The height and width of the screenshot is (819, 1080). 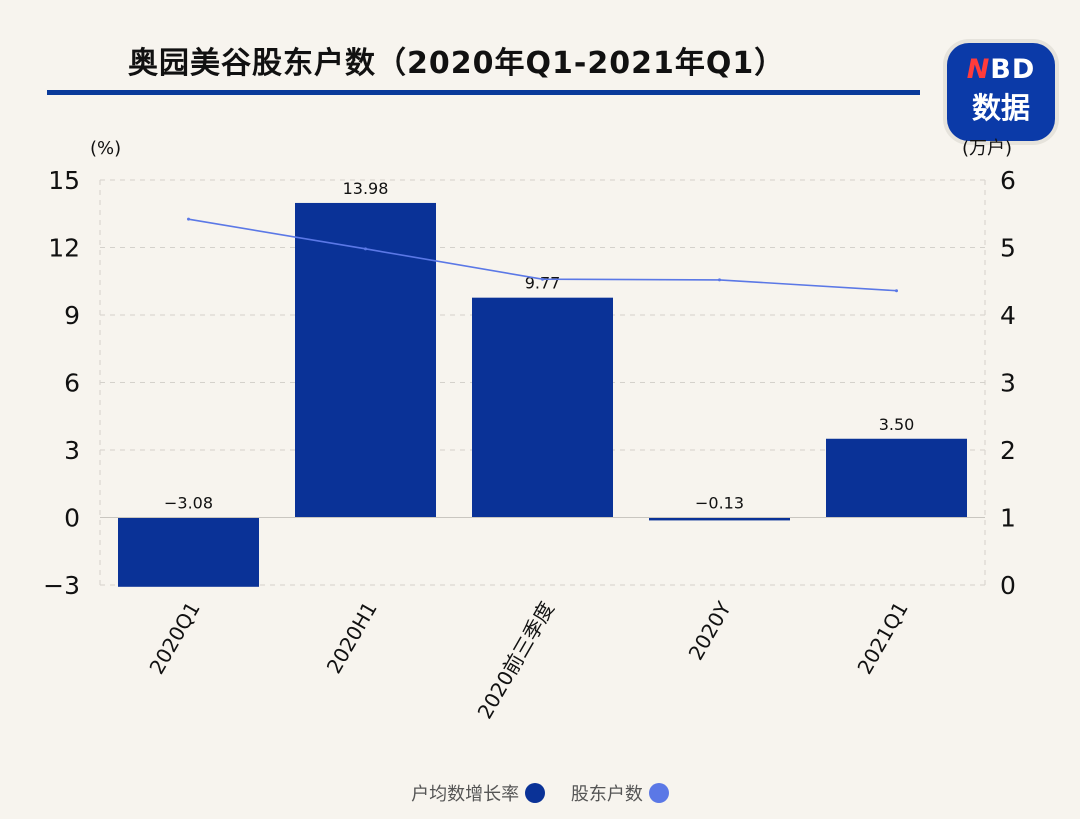 I want to click on x-tick-label: 2020H1, so click(x=352, y=638).